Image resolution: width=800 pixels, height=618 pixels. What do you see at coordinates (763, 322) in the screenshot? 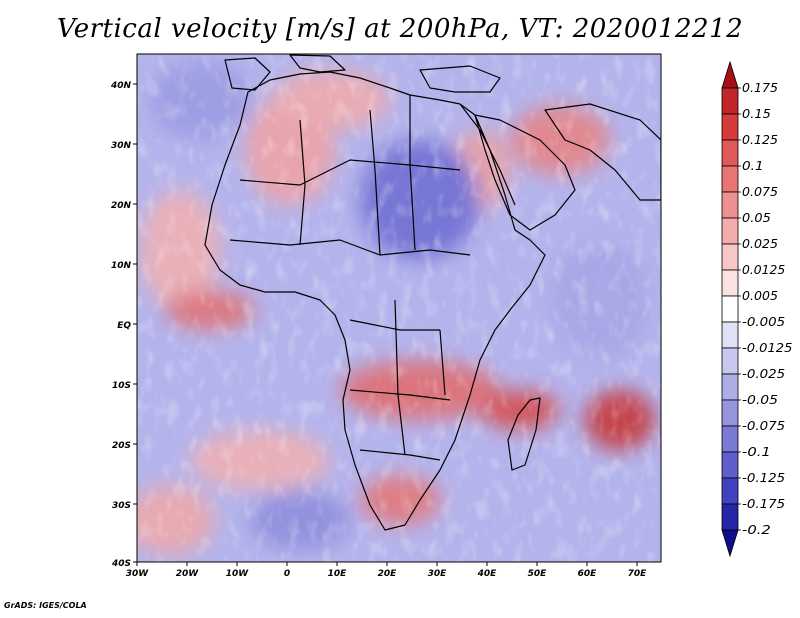
I see `colorbar-label: -0.005` at bounding box center [763, 322].